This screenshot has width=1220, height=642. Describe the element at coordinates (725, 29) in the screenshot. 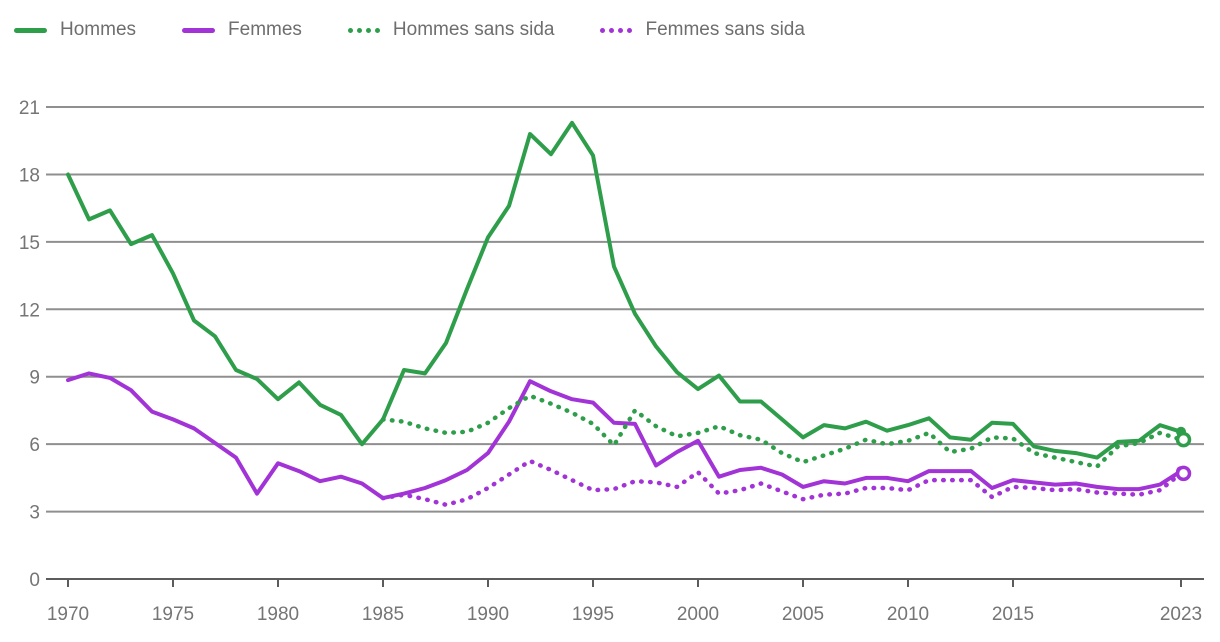

I see `legend-label: Femmes sans sida` at that location.